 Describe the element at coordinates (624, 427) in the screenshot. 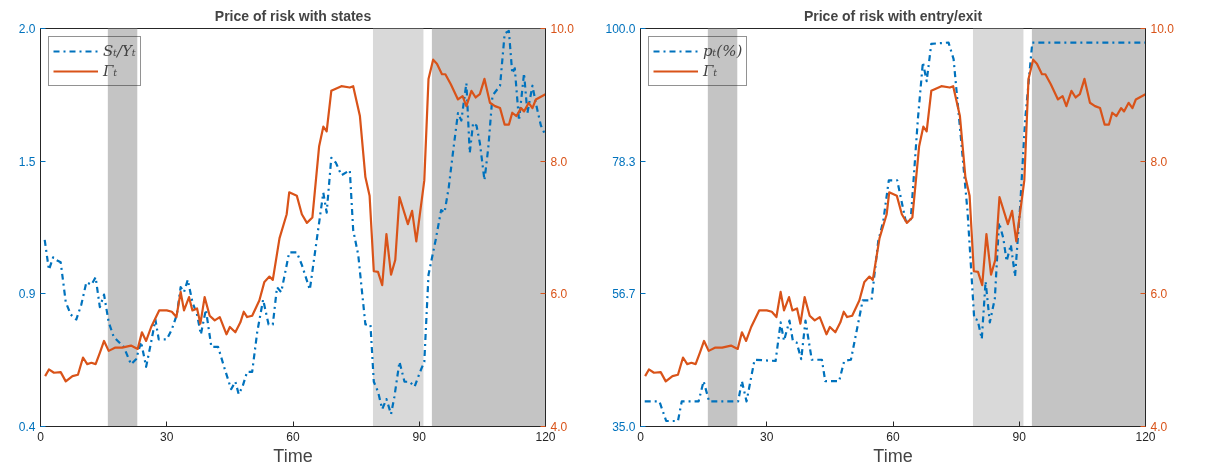

I see `y-tick-label: 35.0` at that location.